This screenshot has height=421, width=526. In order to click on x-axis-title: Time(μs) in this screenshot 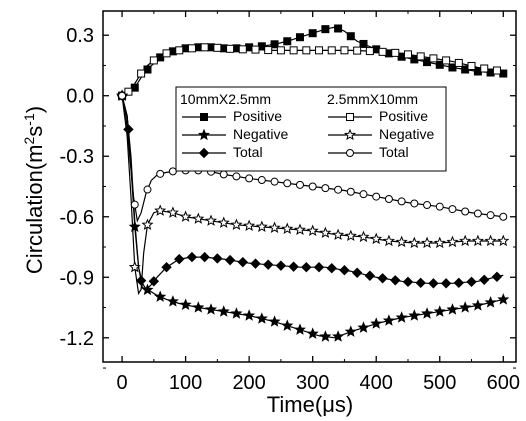, I will do `click(310, 404)`.